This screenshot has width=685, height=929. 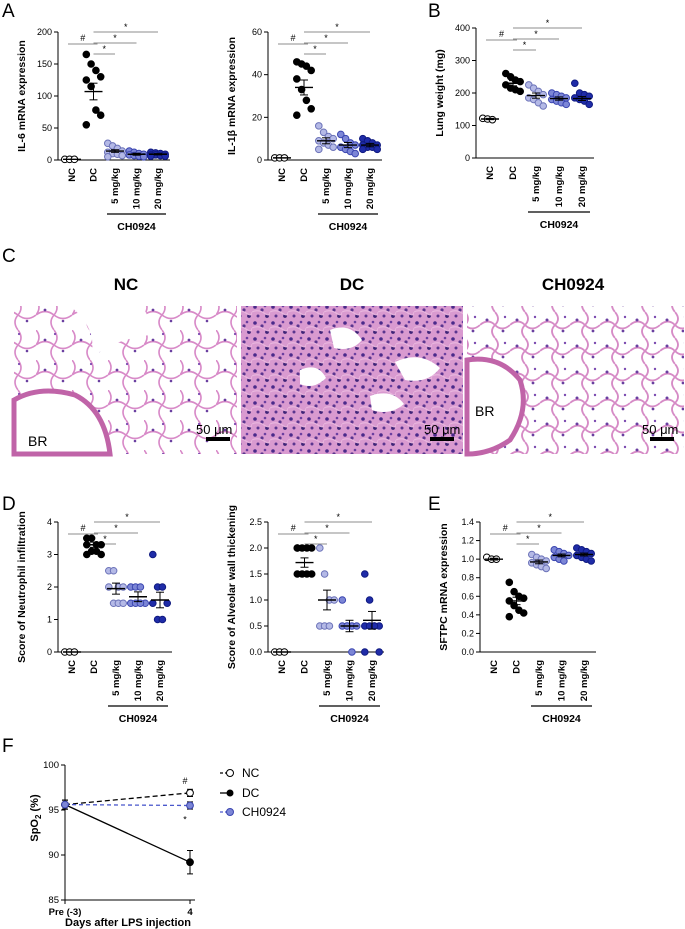 I want to click on alv-cohort-label: CH0924, so click(x=349, y=719).